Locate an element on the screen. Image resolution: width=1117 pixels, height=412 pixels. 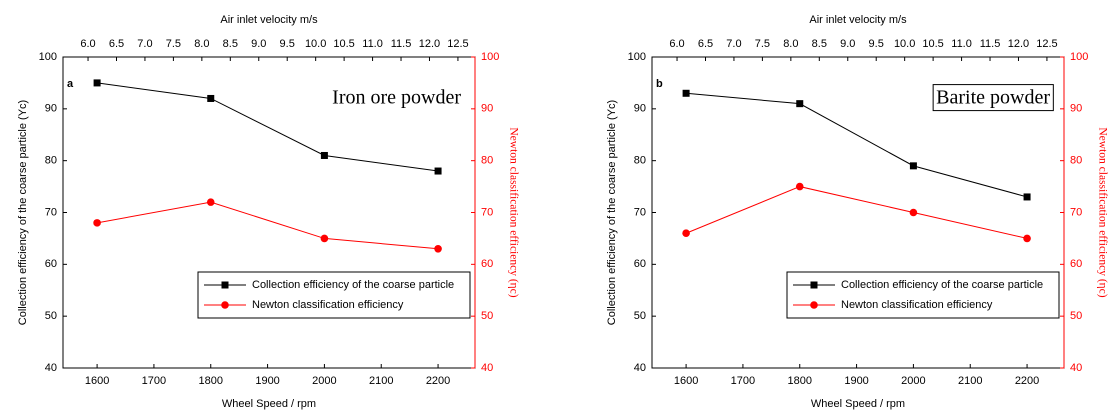
annotation: Barite powder is located at coordinates (993, 98).